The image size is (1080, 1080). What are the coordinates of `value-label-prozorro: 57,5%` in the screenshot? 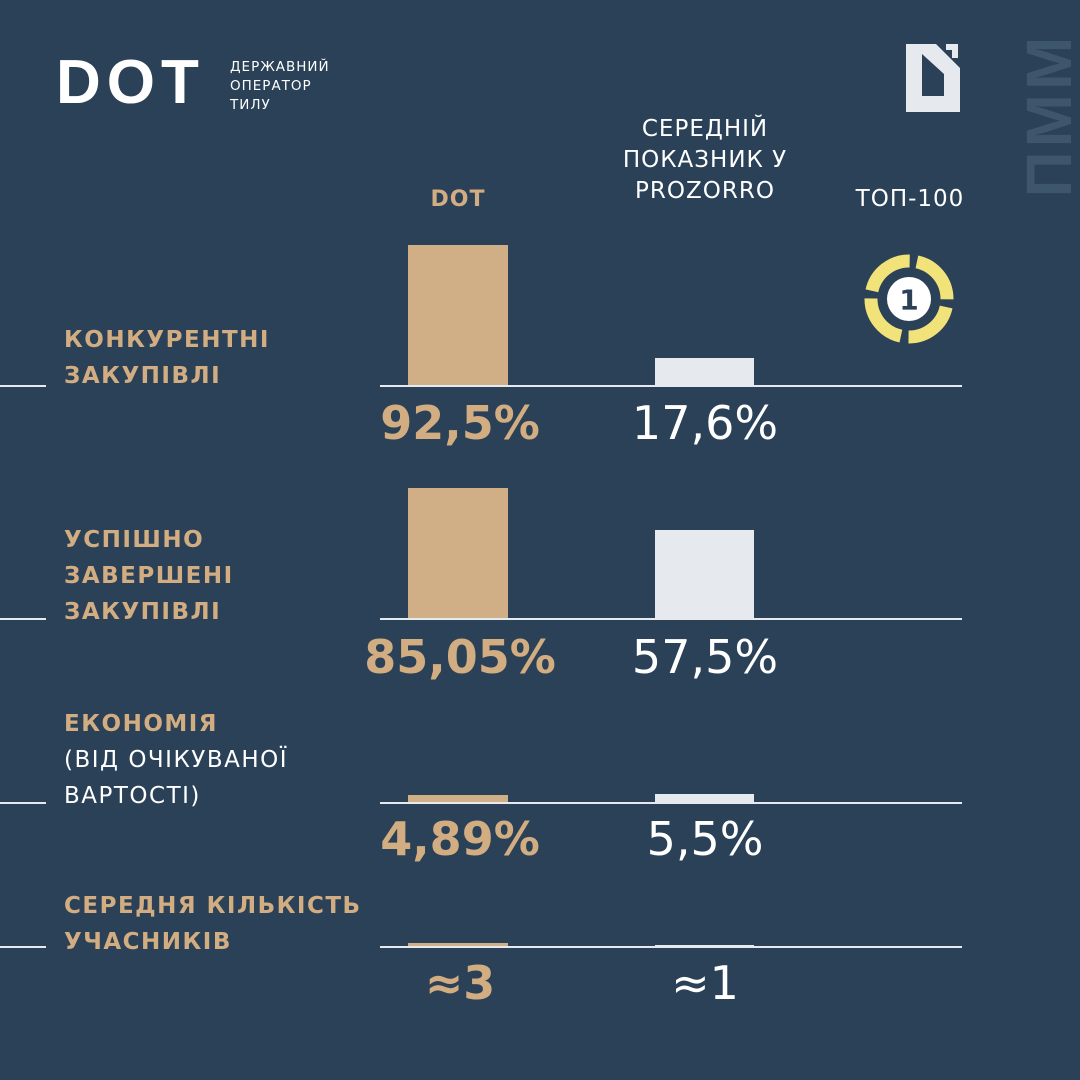 It's located at (705, 657).